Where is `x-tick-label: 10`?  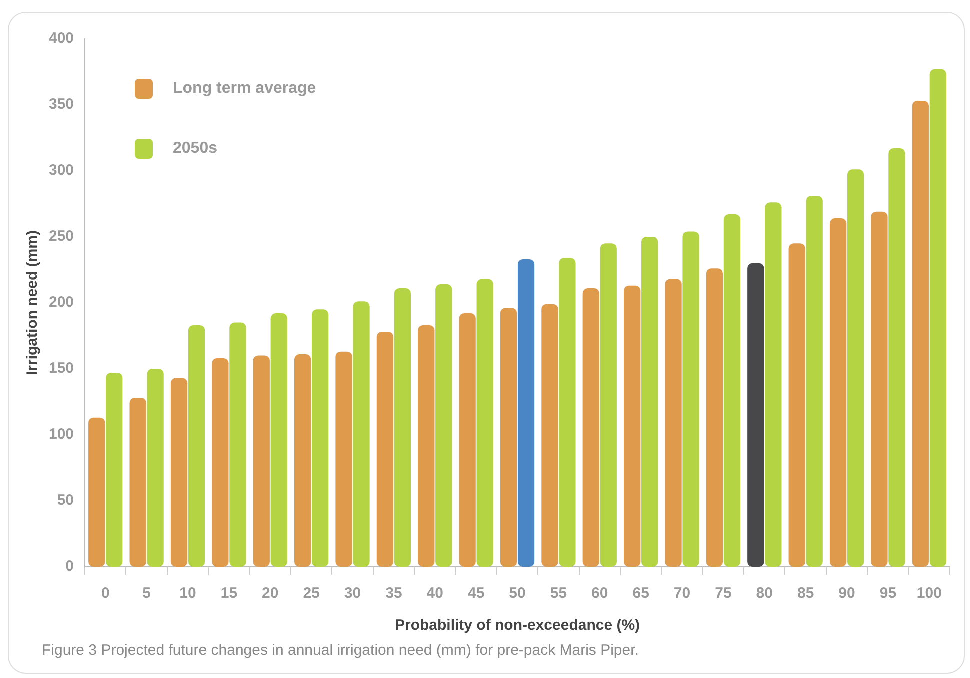
x-tick-label: 10 is located at coordinates (188, 593).